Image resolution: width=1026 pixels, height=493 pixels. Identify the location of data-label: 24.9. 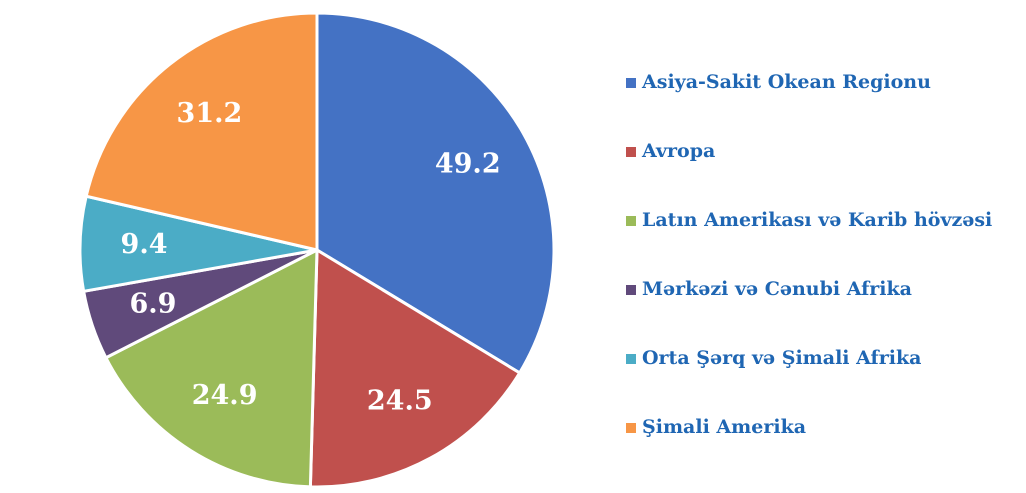
(225, 395).